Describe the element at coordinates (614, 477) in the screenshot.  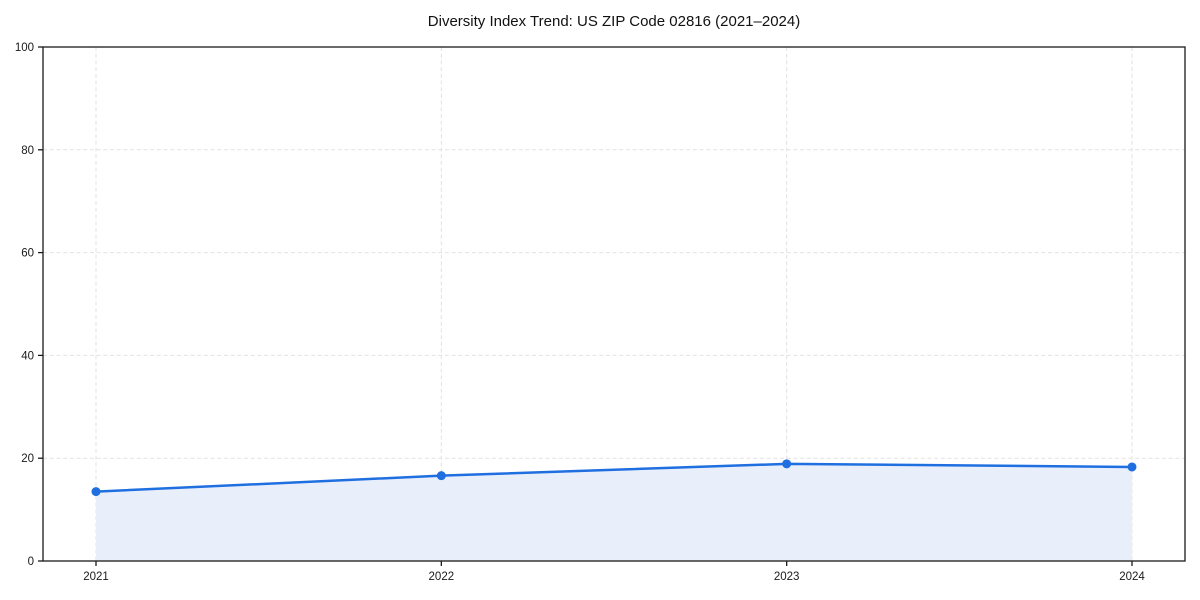
I see `trend-line` at that location.